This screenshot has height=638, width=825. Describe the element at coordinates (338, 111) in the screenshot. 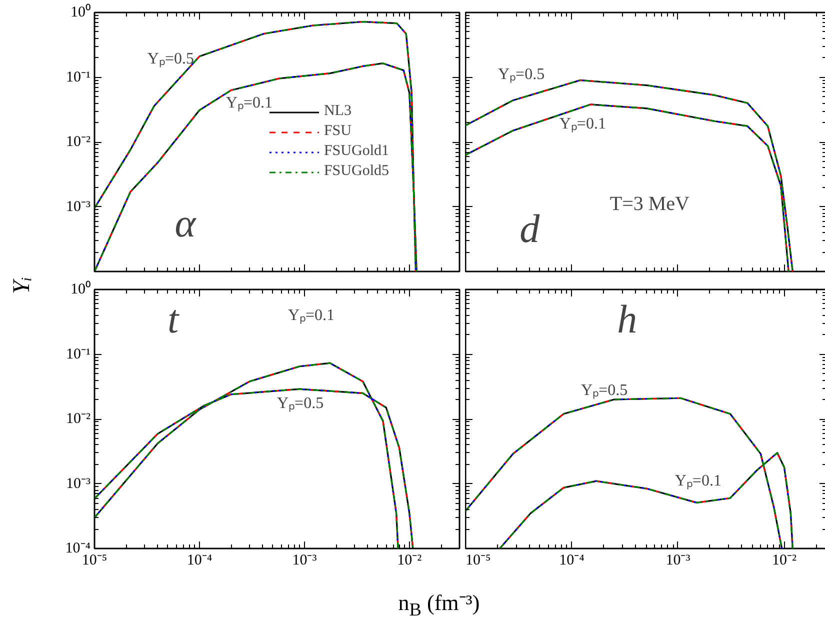

I see `legend-label: NL3` at that location.